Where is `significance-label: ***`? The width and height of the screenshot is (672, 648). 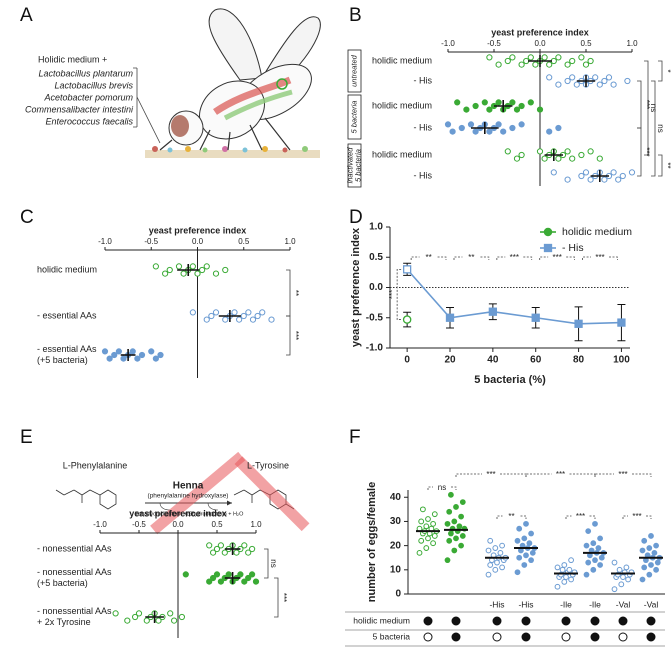
significance-label: *** is located at coordinates (636, 516).